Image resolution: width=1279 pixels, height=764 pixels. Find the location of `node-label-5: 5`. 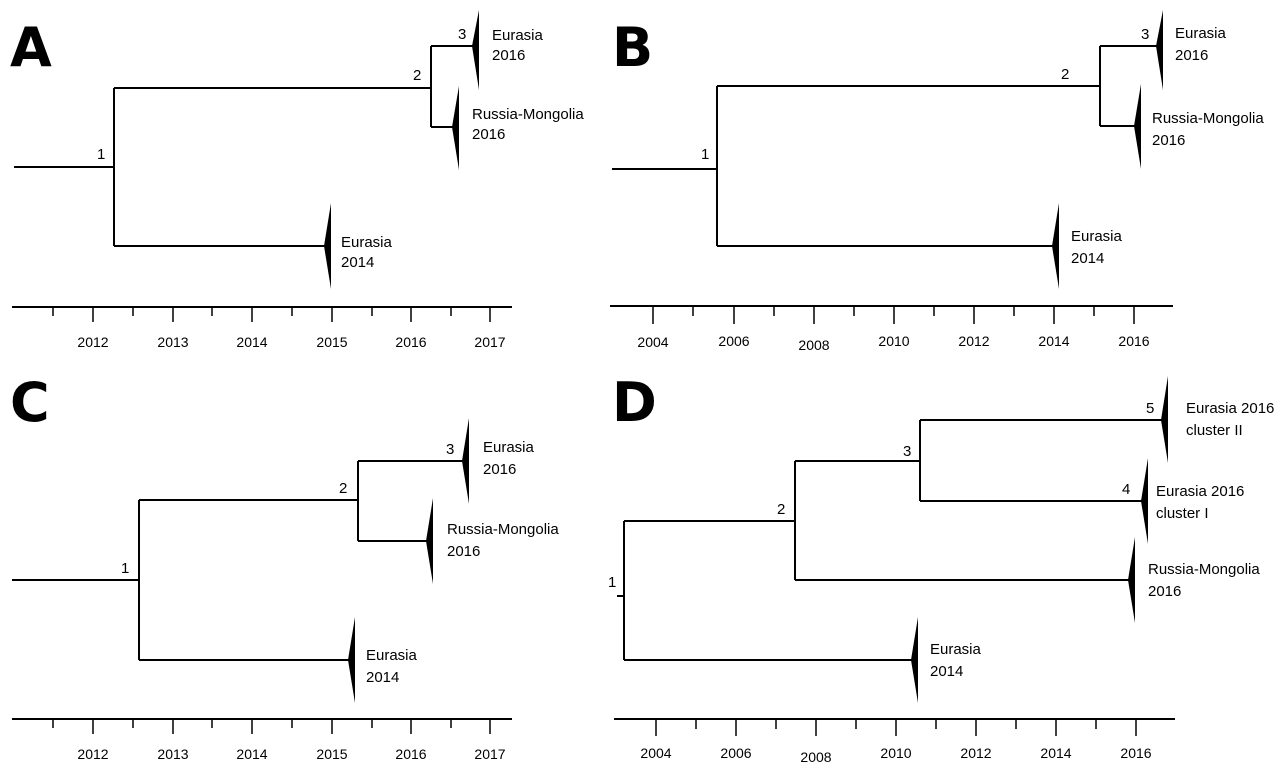

node-label-5: 5 is located at coordinates (1150, 408).